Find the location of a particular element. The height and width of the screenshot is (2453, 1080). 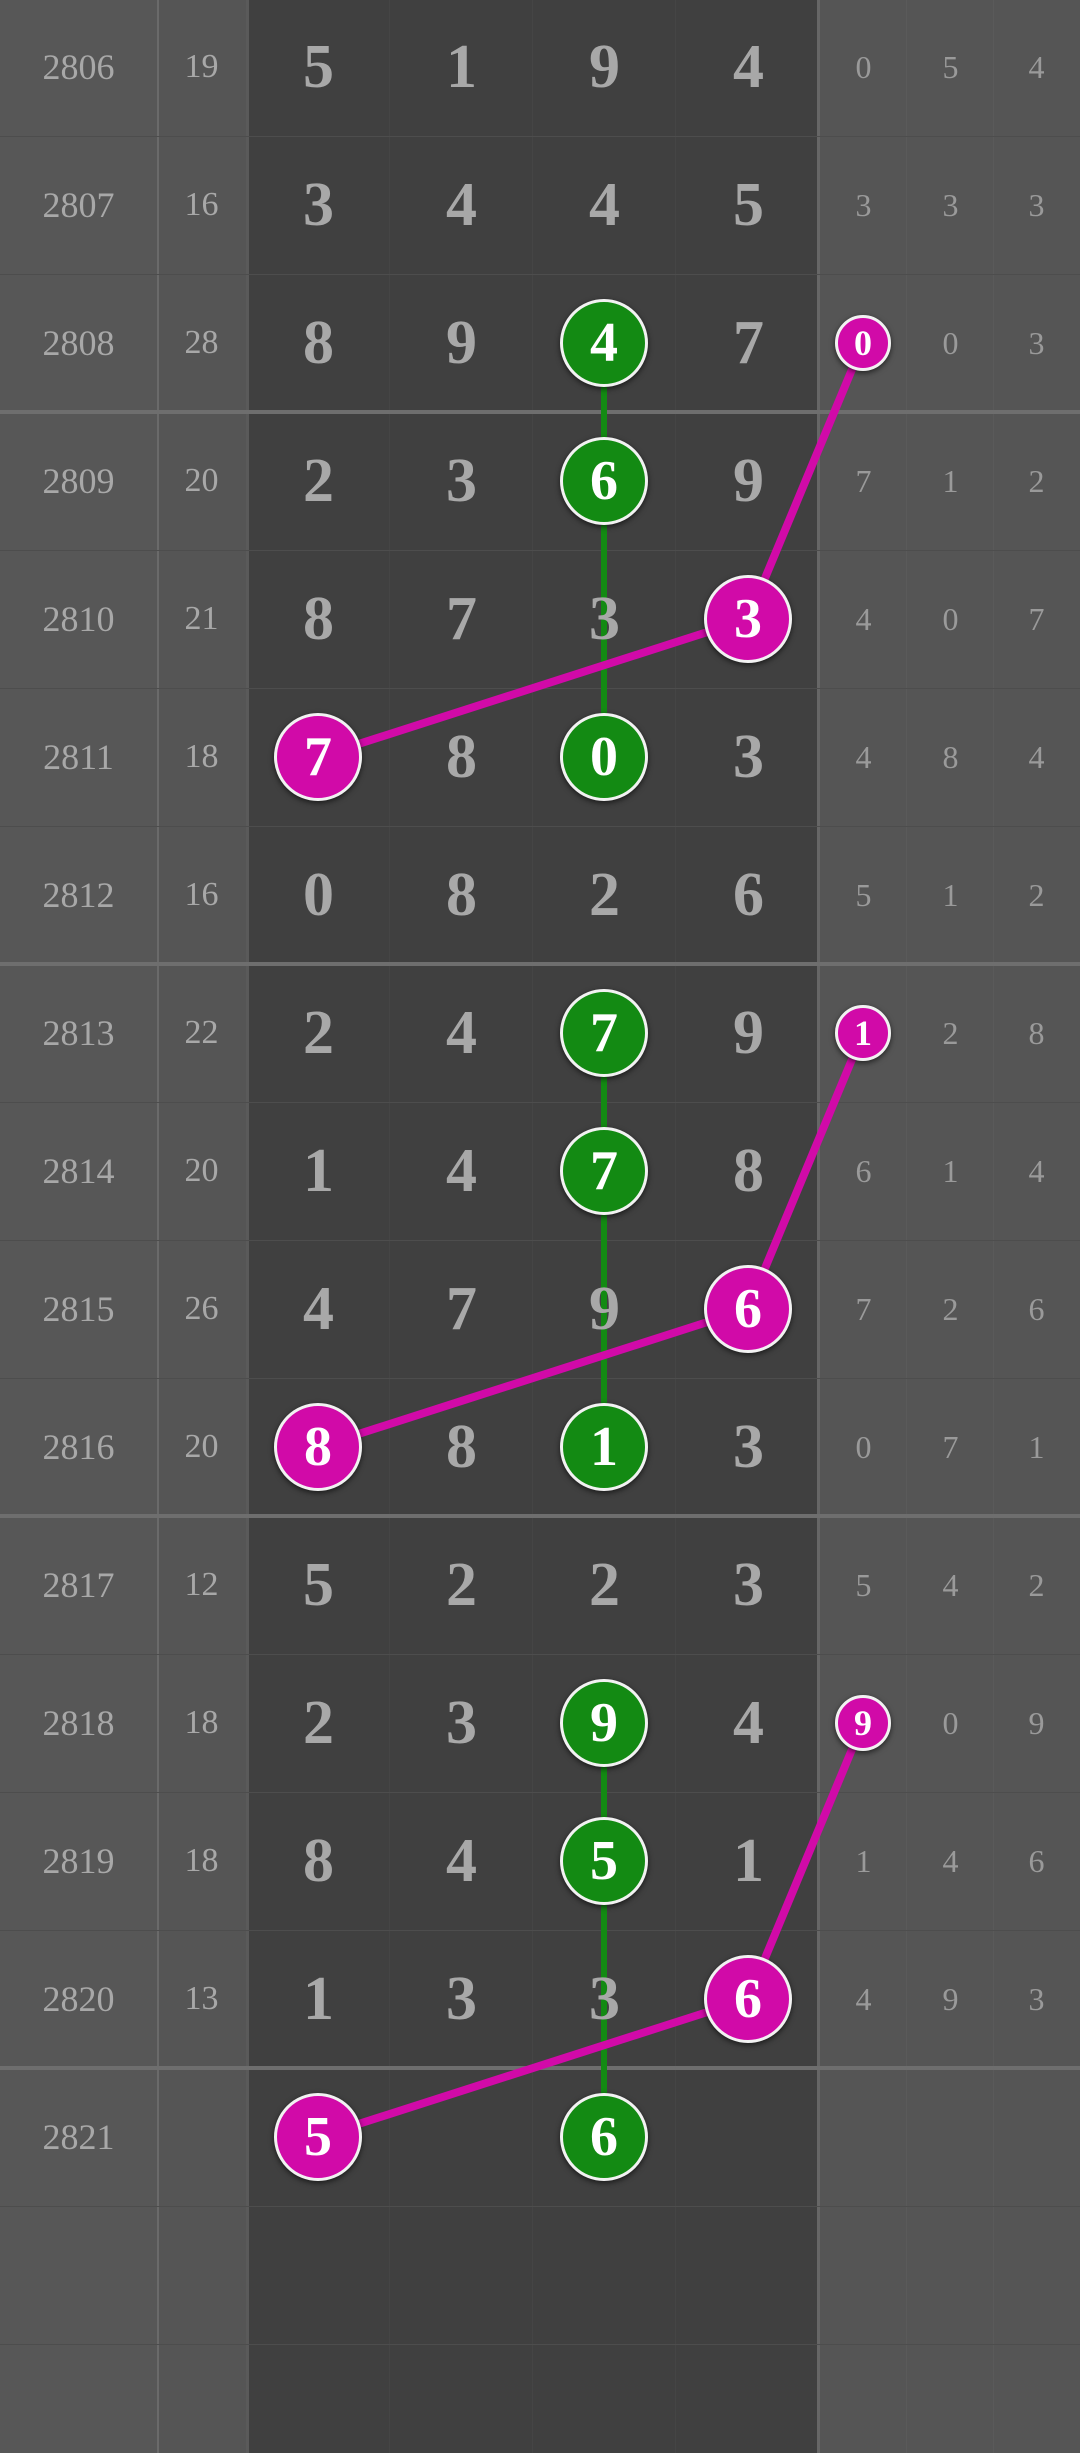

main-digit is located at coordinates (748, 2137).